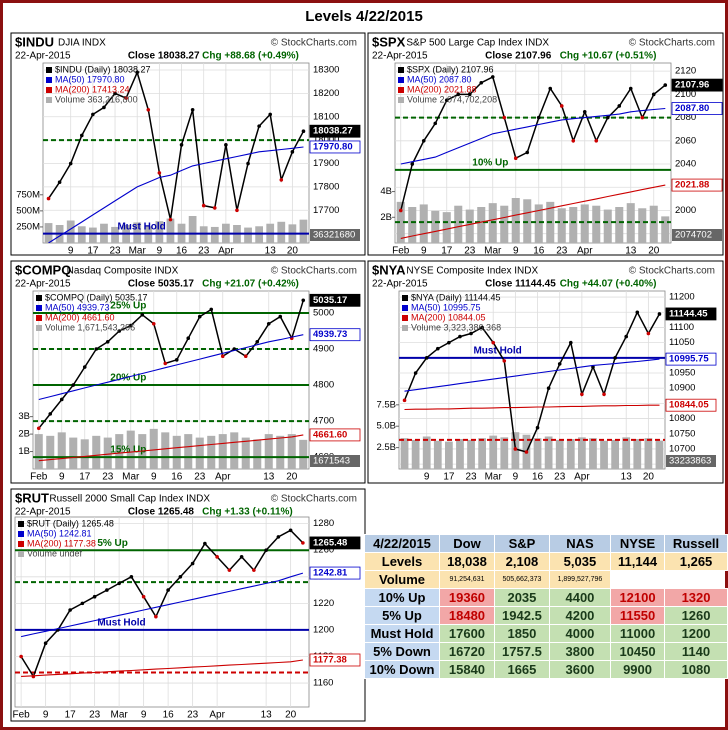 This screenshot has height=730, width=728. What do you see at coordinates (439, 79) in the screenshot?
I see `legend-label: MA(50) 2087.80` at bounding box center [439, 79].